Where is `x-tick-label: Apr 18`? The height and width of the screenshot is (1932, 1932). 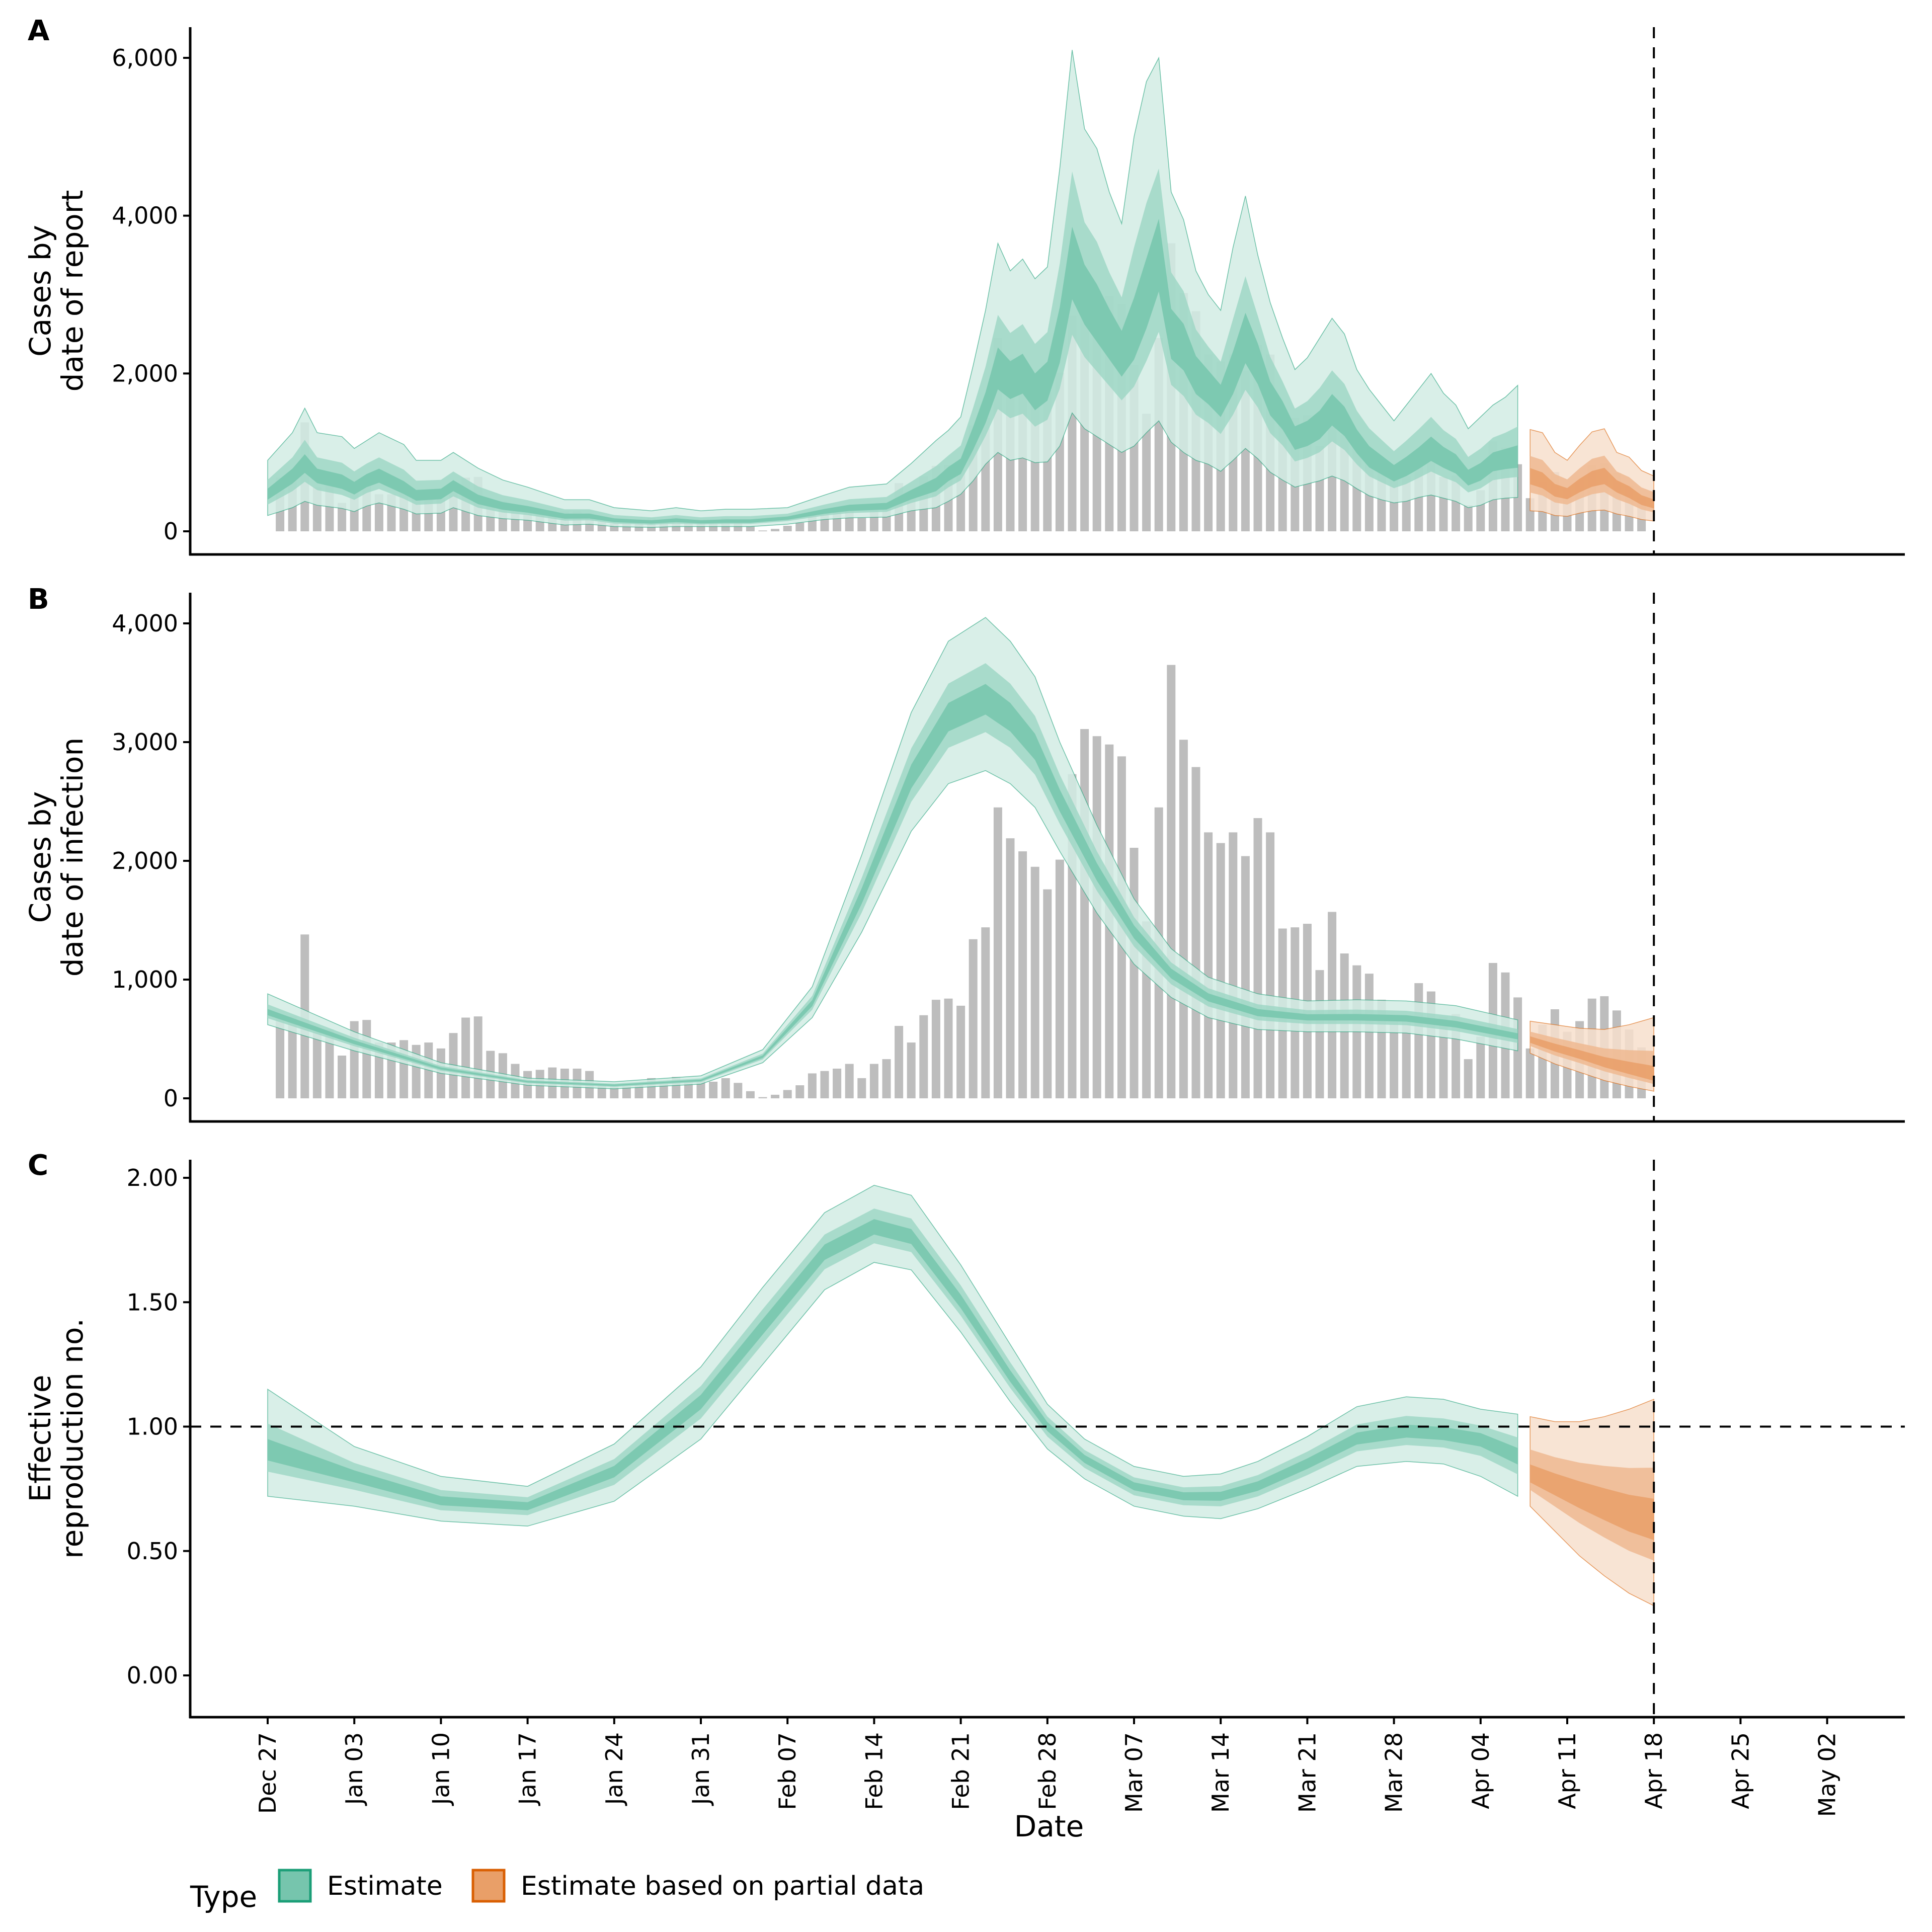
x-tick-label: Apr 18 is located at coordinates (1654, 1770).